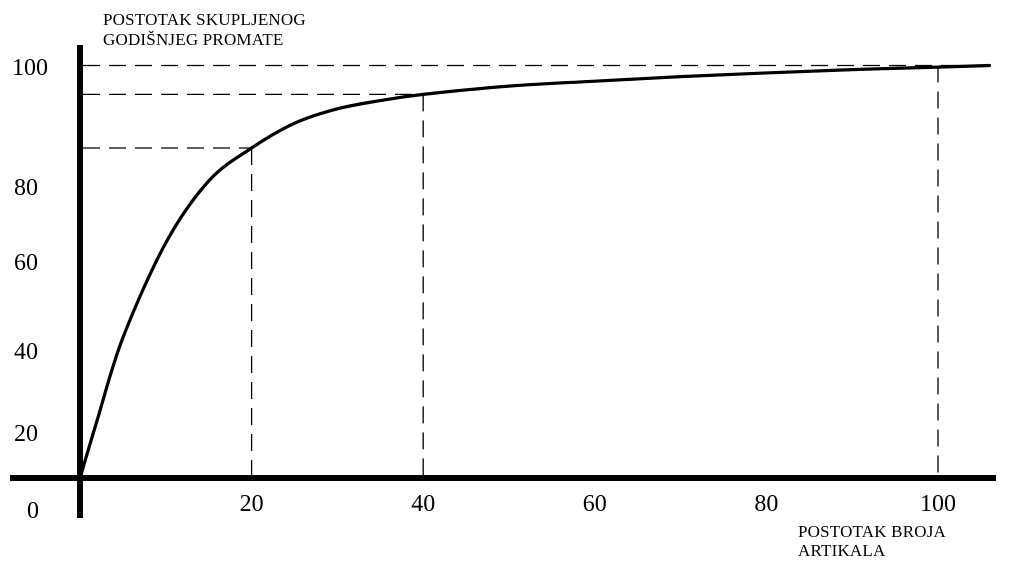 This screenshot has width=1014, height=565. Describe the element at coordinates (26, 352) in the screenshot. I see `y-tick-label-40: 40` at that location.